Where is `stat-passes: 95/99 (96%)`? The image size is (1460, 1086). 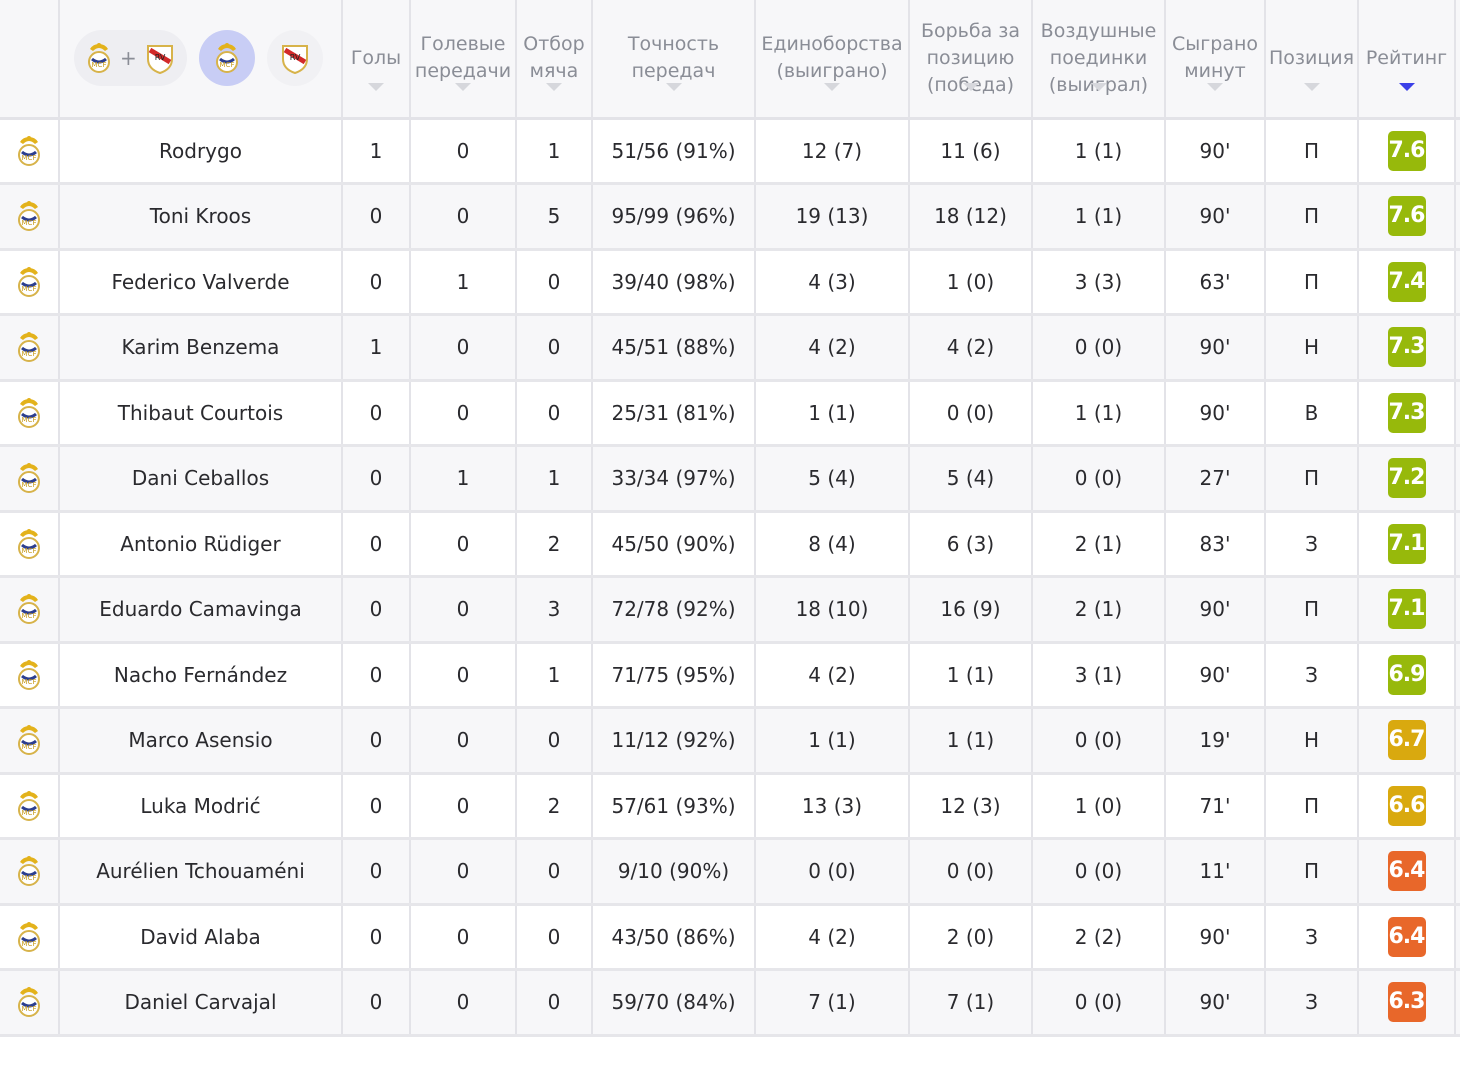
stat-passes: 95/99 (96%) is located at coordinates (674, 217).